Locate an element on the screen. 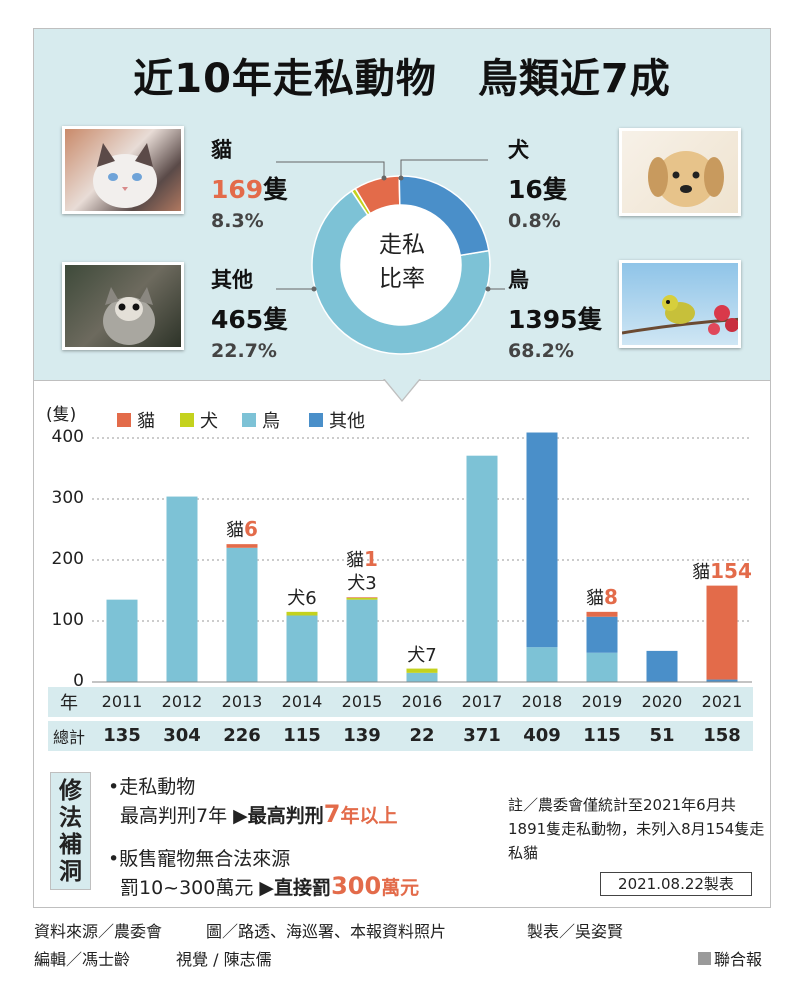 Image resolution: width=799 pixels, height=1002 pixels. share-count: 169隻 is located at coordinates (249, 188).